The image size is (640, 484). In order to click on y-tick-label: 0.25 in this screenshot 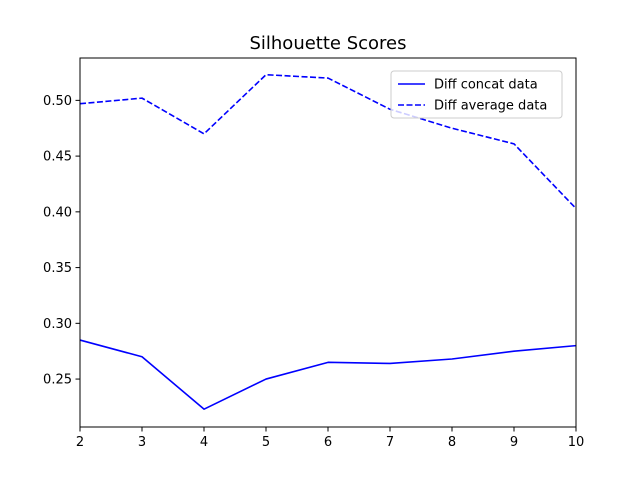, I will do `click(57, 380)`.